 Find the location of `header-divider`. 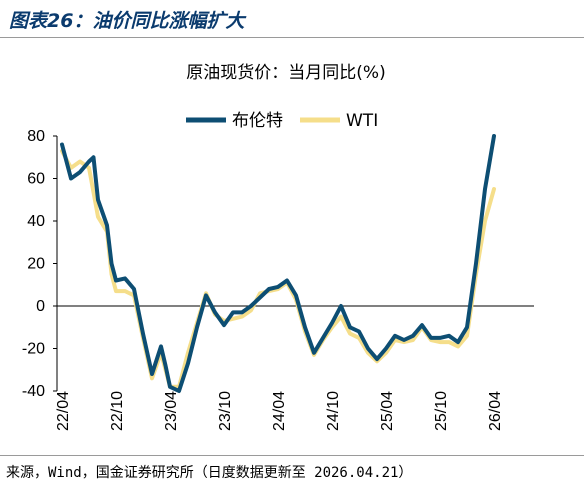

header-divider is located at coordinates (292, 37).